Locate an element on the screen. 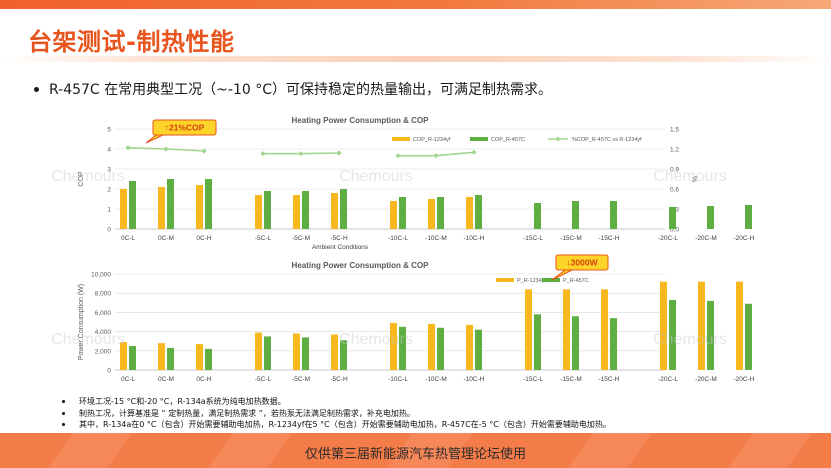 Image resolution: width=831 pixels, height=468 pixels. chart-title: Heating Power Consumption & COP is located at coordinates (361, 120).